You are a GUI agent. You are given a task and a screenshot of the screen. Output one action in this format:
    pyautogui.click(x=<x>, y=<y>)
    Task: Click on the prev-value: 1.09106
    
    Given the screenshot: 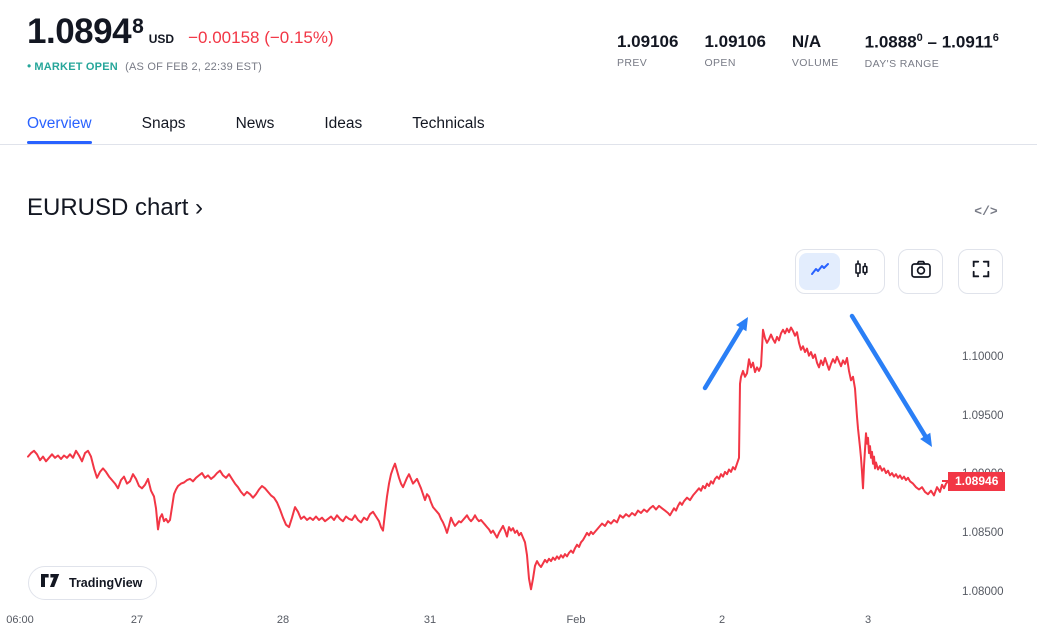 What is the action you would take?
    pyautogui.click(x=648, y=41)
    